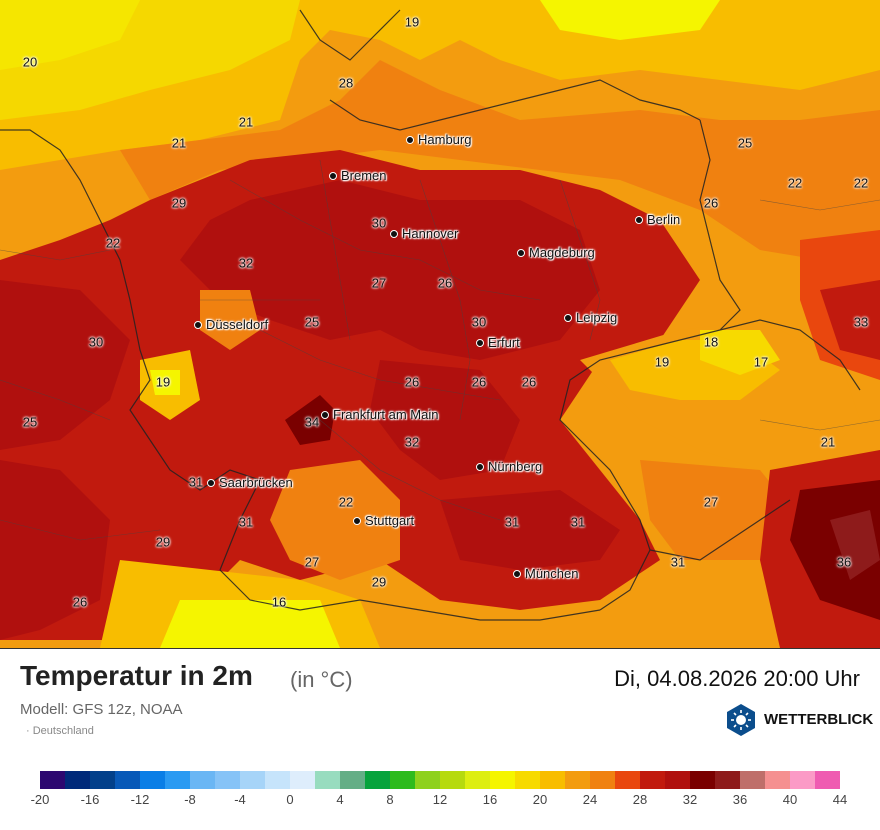 The width and height of the screenshot is (880, 830). I want to click on city-name: Hannover, so click(430, 233).